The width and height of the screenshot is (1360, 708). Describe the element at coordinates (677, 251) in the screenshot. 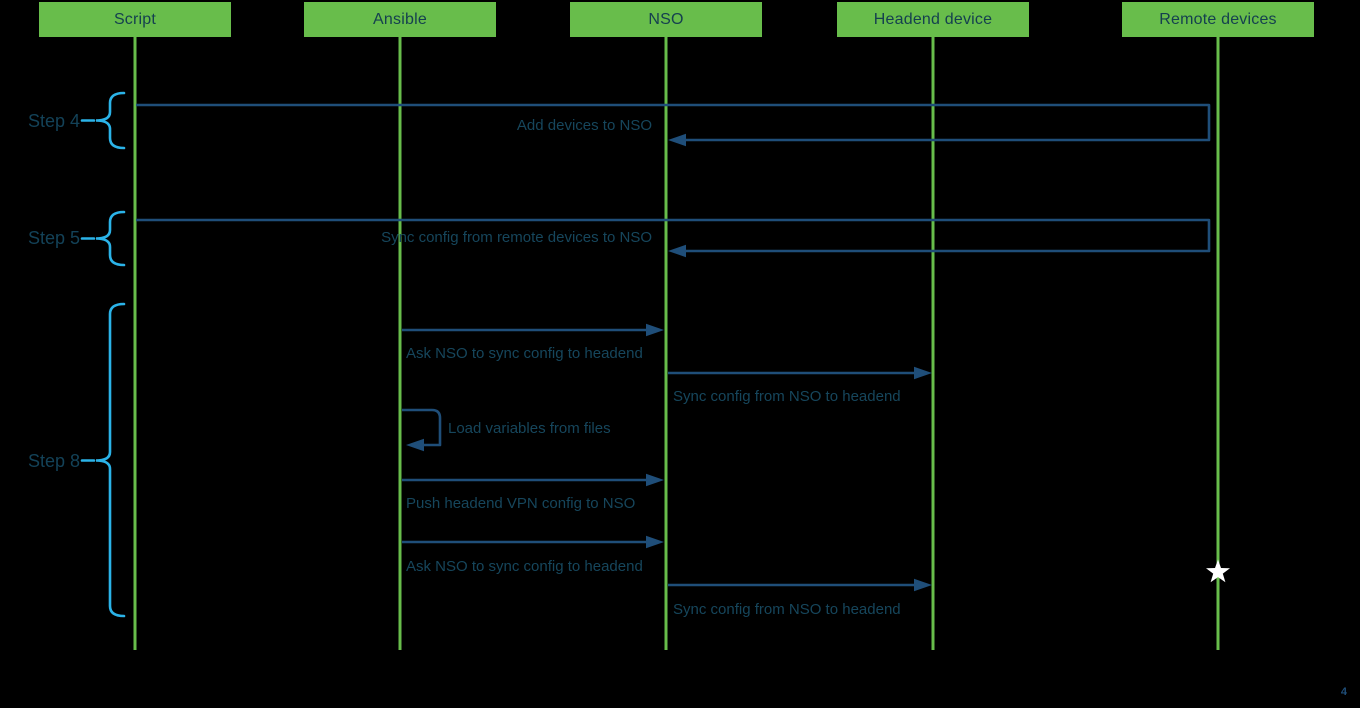

I see `arrowhead-left-step5` at that location.